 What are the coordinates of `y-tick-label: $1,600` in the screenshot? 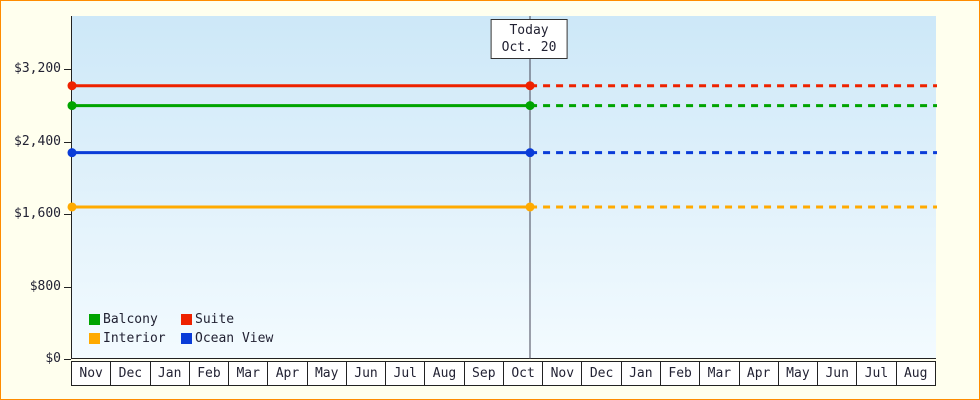 It's located at (37, 214).